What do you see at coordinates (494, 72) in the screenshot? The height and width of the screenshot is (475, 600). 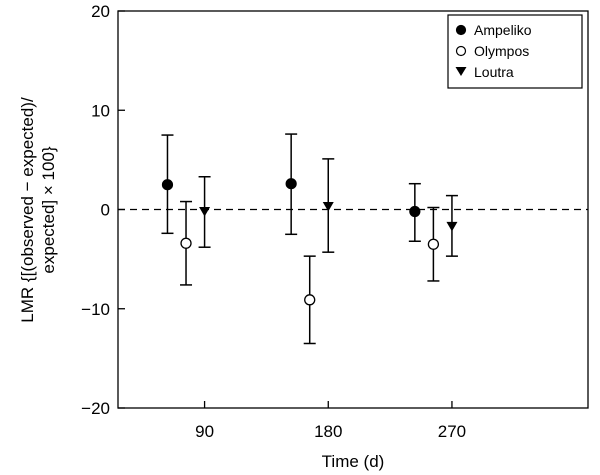 I see `legend-label-loutra: Loutra` at bounding box center [494, 72].